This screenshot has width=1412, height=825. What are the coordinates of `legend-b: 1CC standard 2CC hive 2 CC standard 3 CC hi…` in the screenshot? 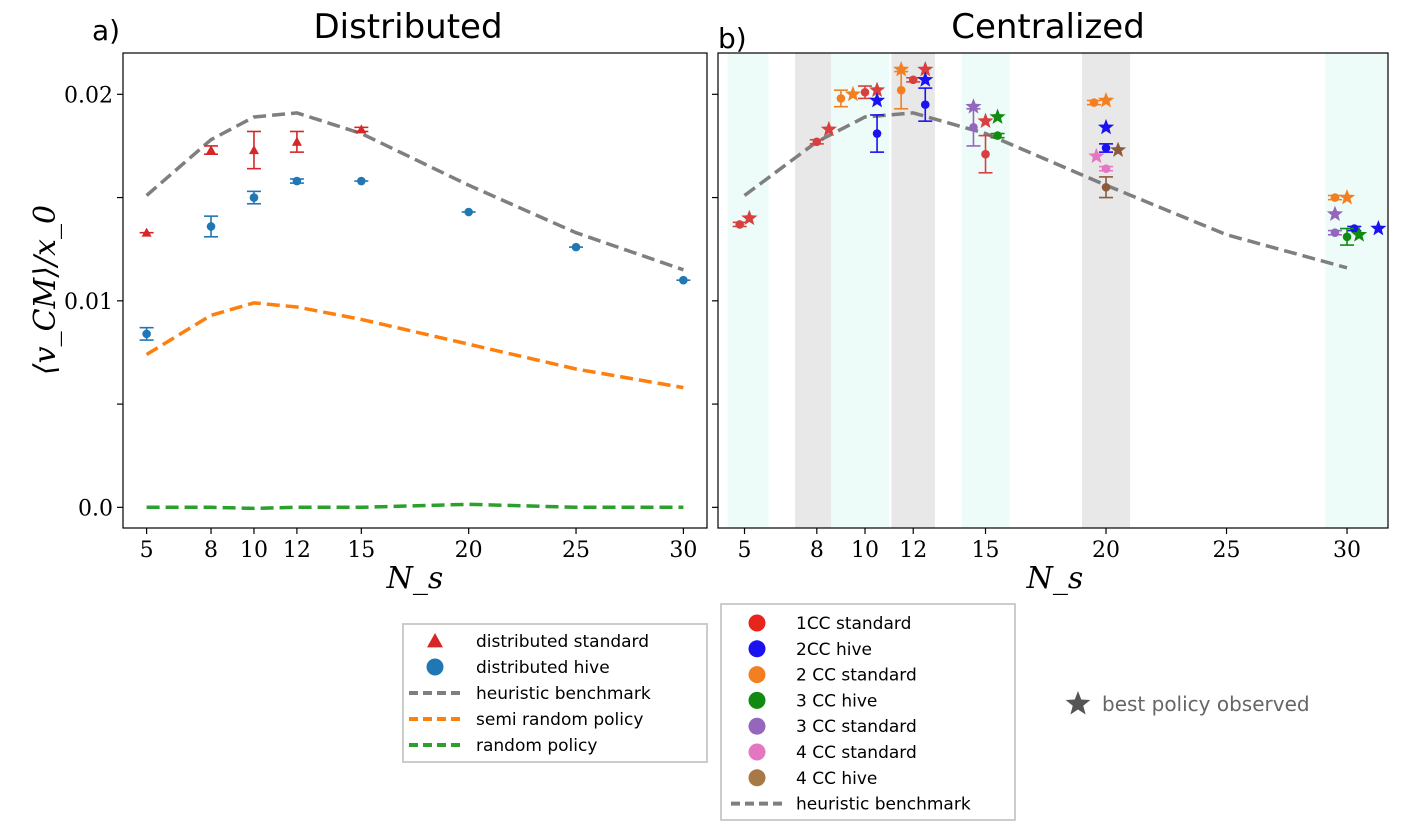 It's located at (868, 712).